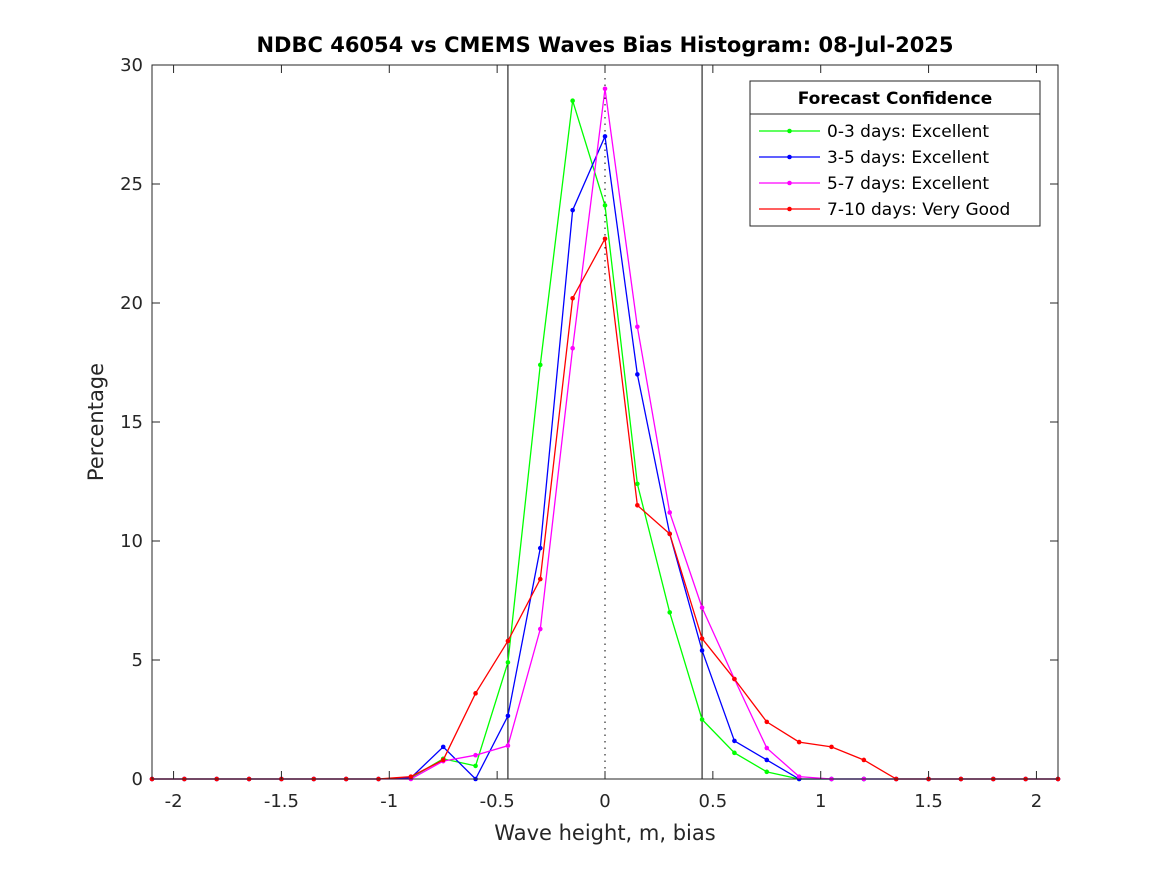  What do you see at coordinates (137, 660) in the screenshot?
I see `y-tick-label: 5` at bounding box center [137, 660].